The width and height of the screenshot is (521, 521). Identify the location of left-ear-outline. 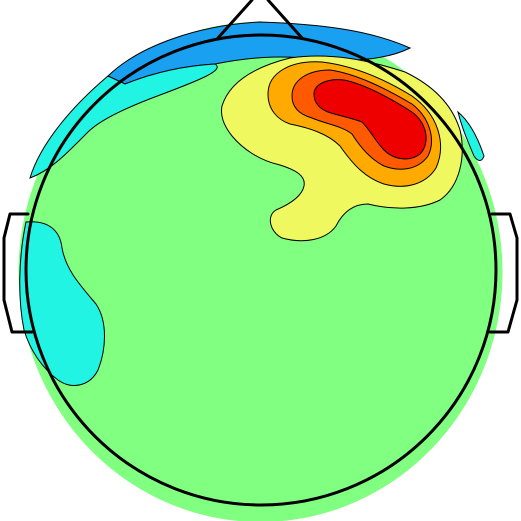
(18, 273).